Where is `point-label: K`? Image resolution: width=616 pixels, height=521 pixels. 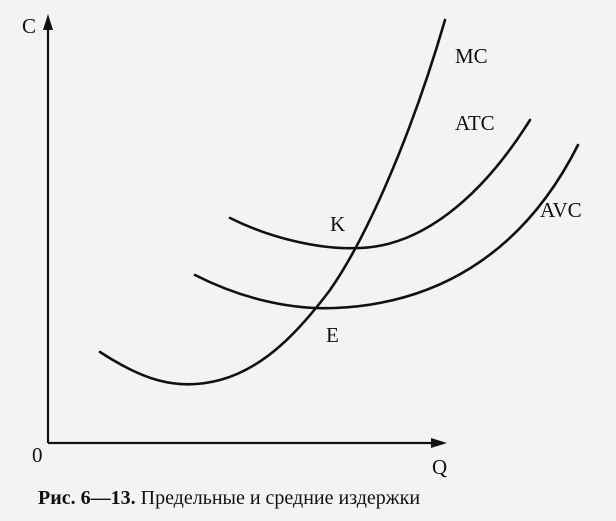
point-label: K is located at coordinates (337, 224).